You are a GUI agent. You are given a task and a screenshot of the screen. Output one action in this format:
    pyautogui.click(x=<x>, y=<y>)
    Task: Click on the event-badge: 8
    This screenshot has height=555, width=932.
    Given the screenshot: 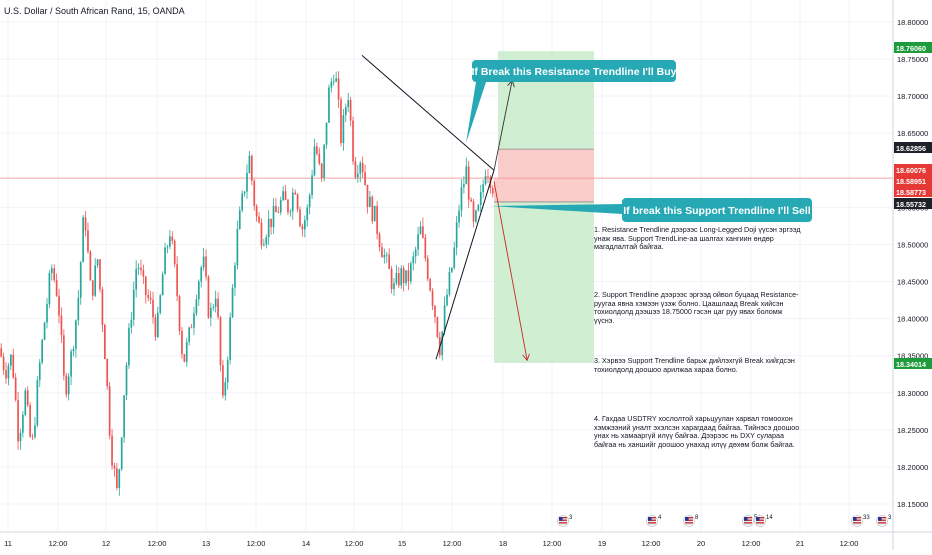 What is the action you would take?
    pyautogui.click(x=691, y=521)
    